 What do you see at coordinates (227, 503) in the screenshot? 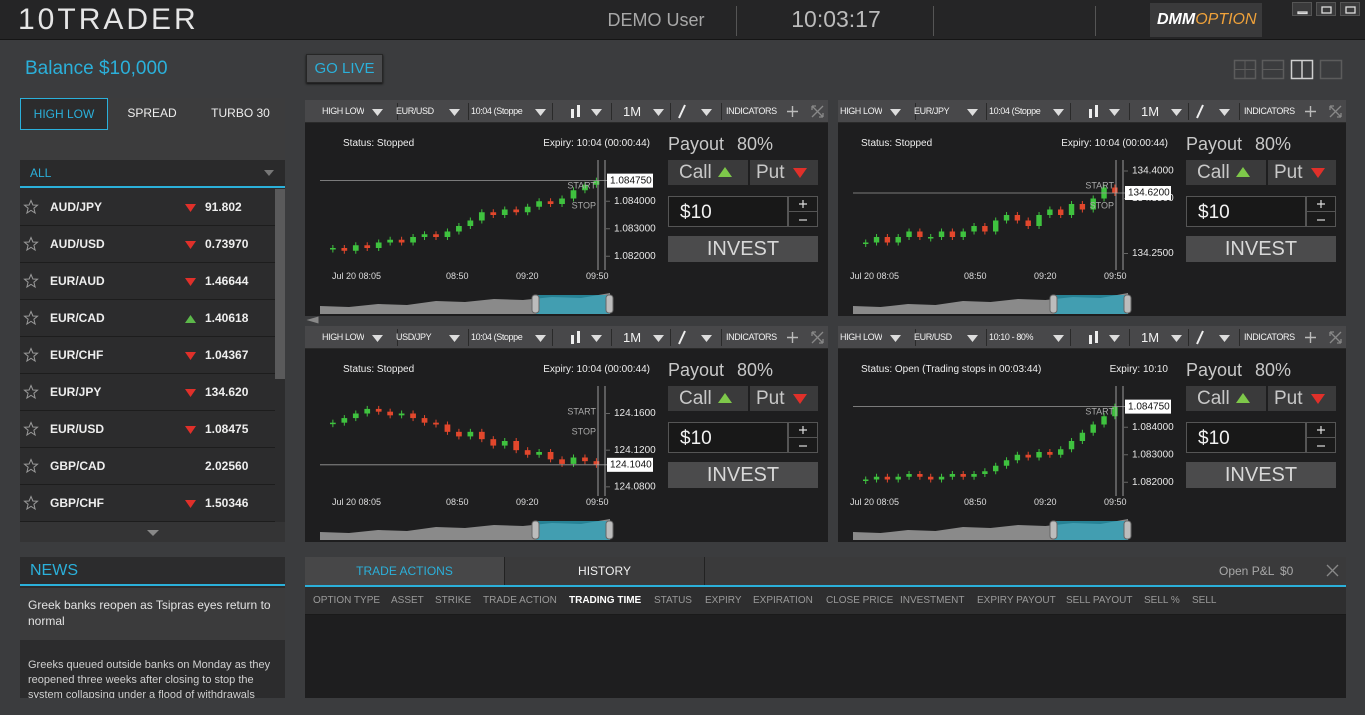
I see `market-price: 1.50346` at bounding box center [227, 503].